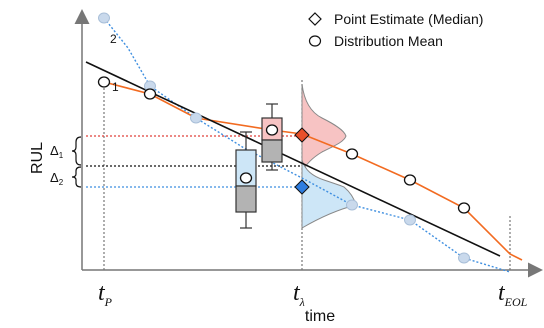 This screenshot has width=544, height=328. I want to click on point-label-1: 1, so click(115, 87).